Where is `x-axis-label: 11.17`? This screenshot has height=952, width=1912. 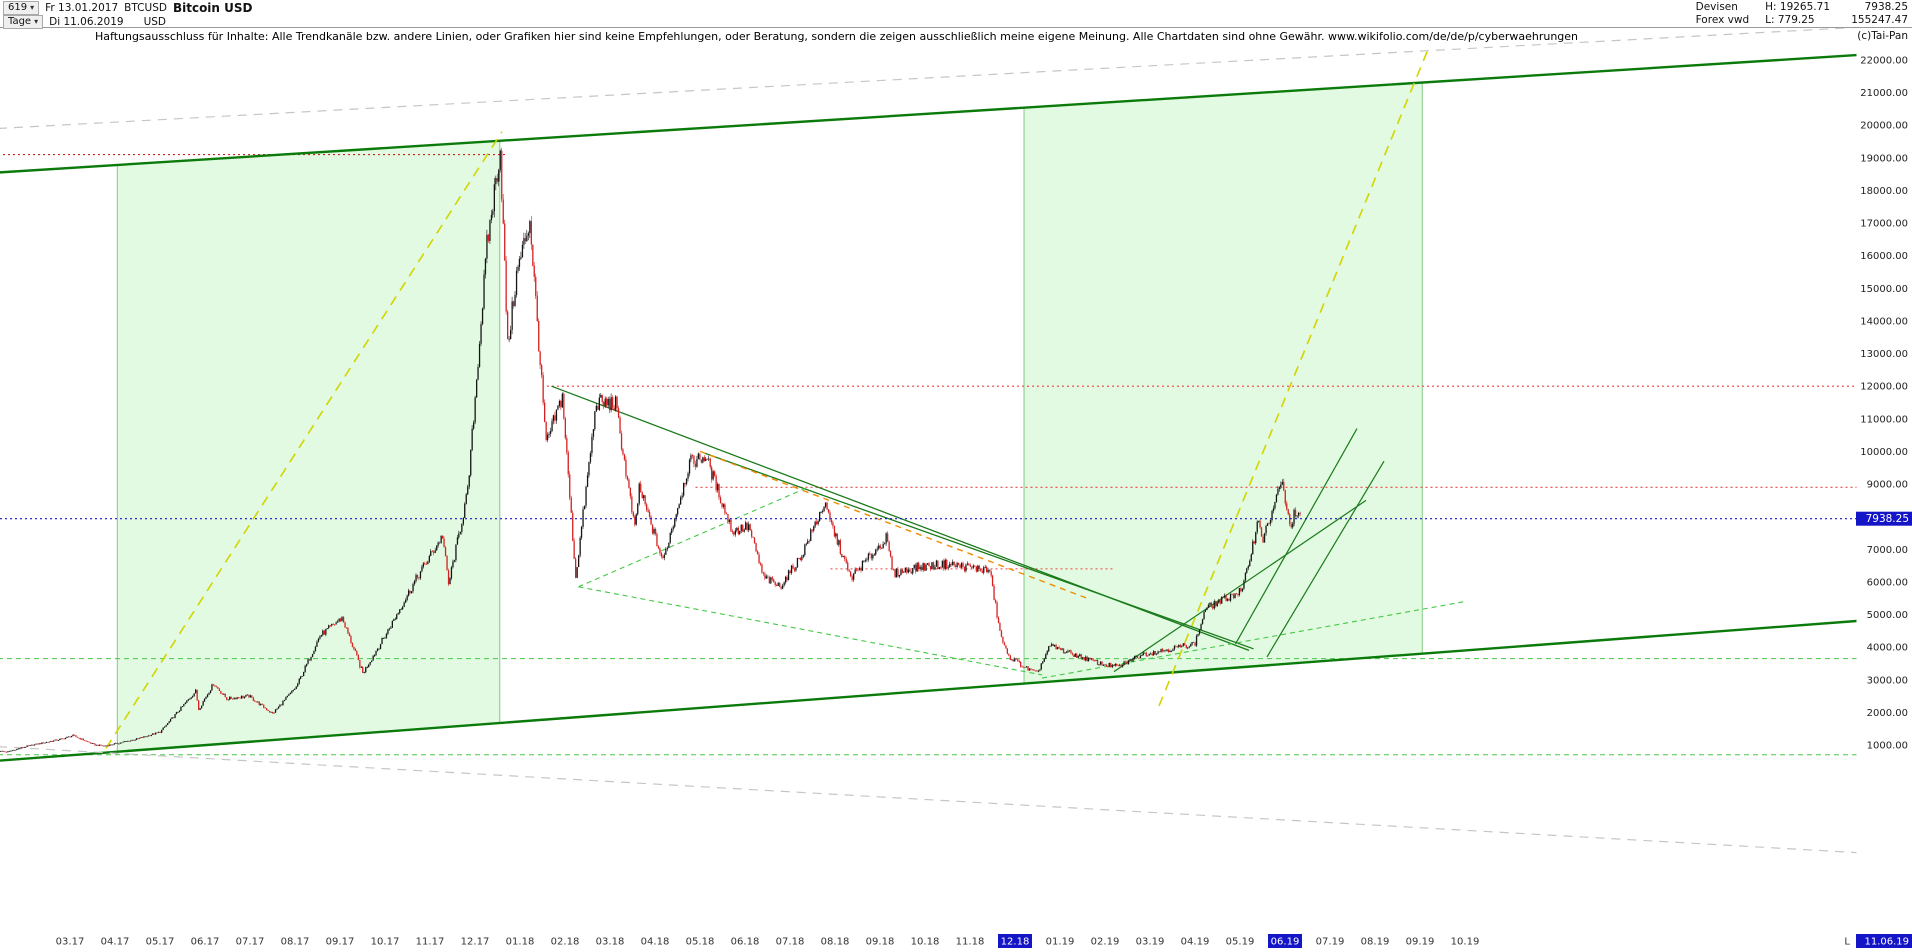
x-axis-label: 11.17 is located at coordinates (430, 942).